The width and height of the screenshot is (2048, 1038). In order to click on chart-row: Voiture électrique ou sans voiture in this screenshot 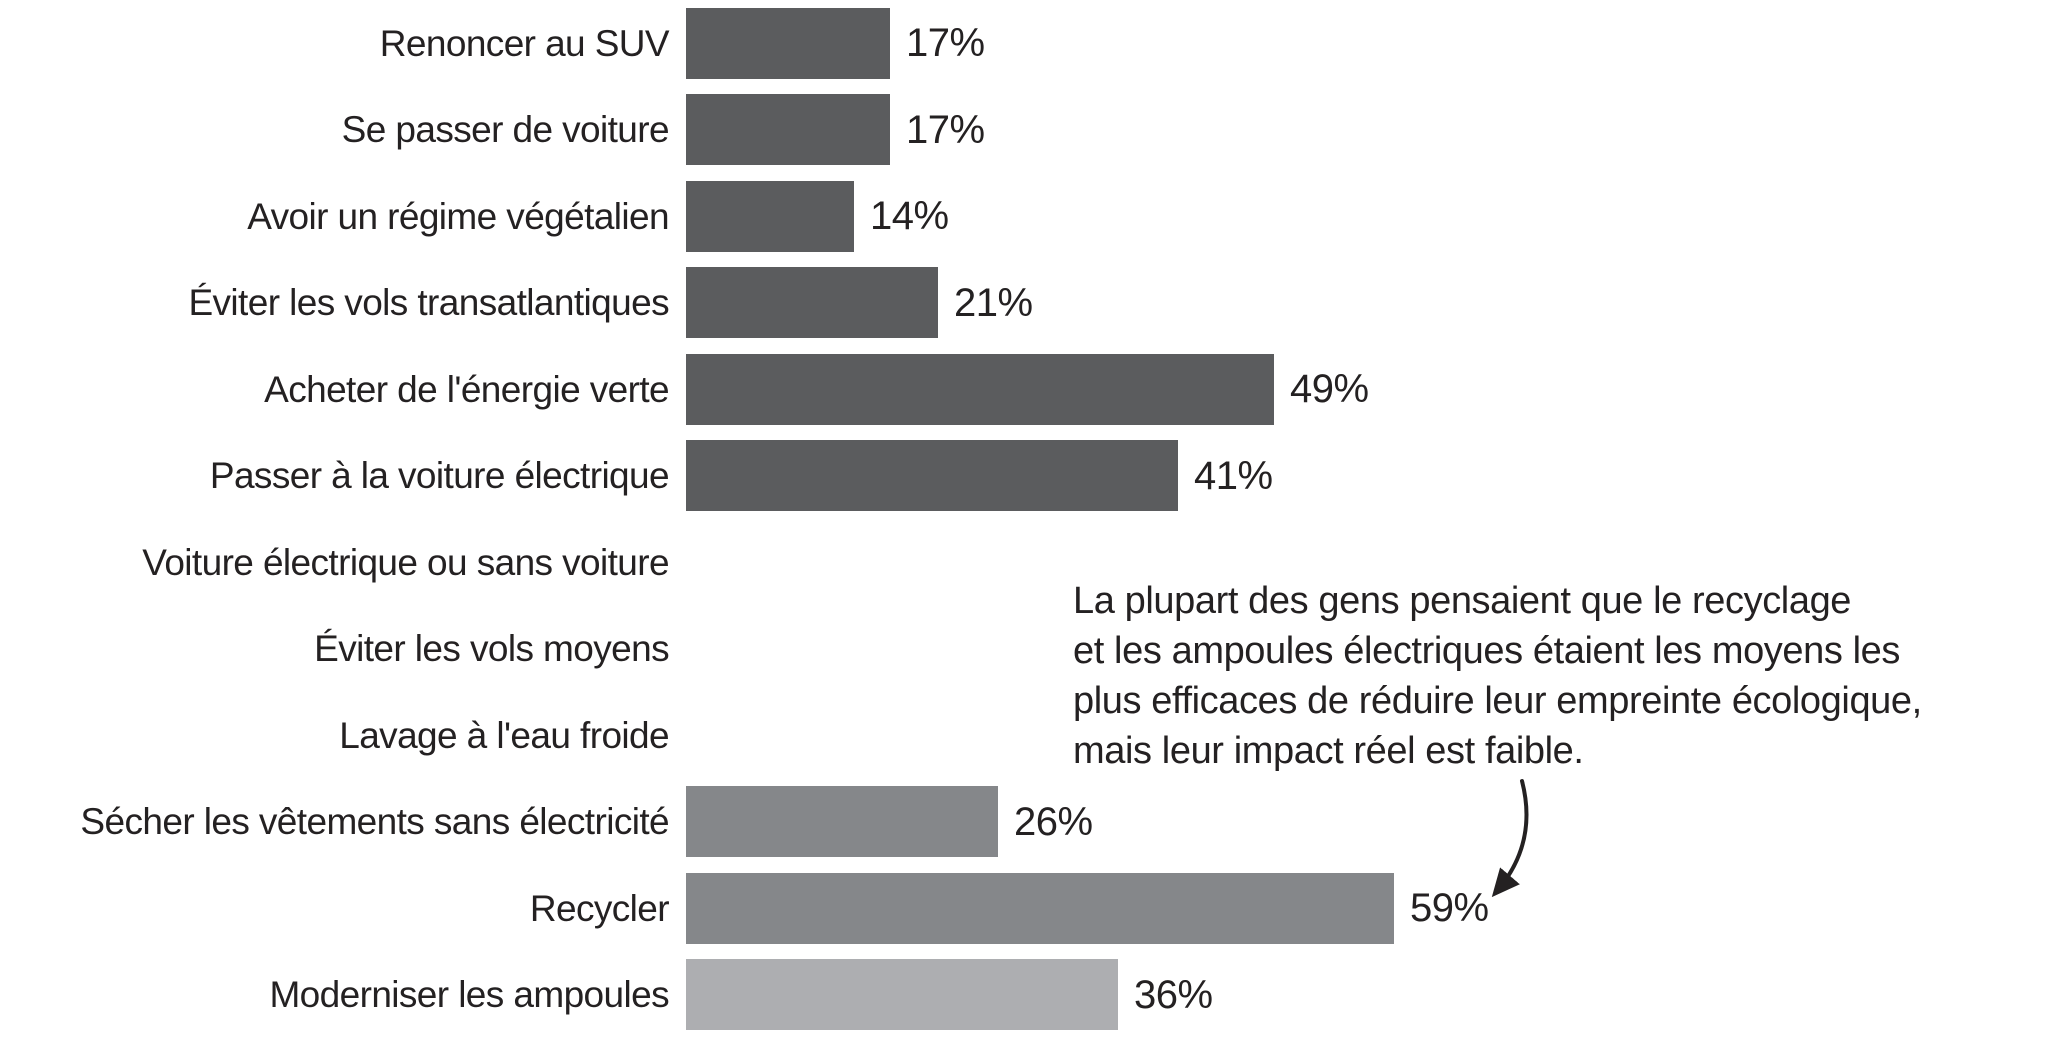, I will do `click(1024, 562)`.